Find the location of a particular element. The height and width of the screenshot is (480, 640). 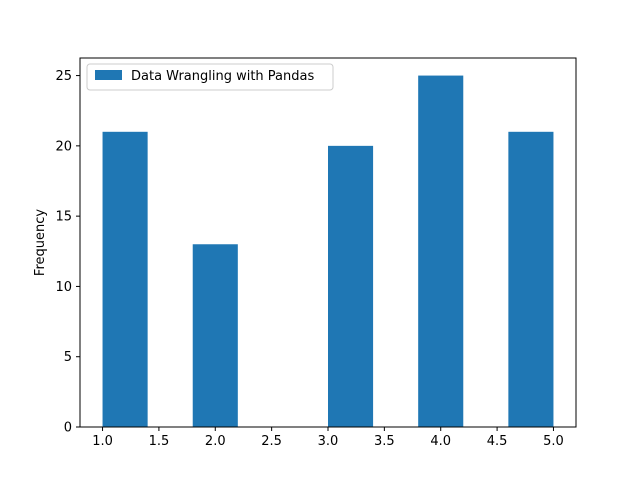

y-tick-label: 15 is located at coordinates (63, 217).